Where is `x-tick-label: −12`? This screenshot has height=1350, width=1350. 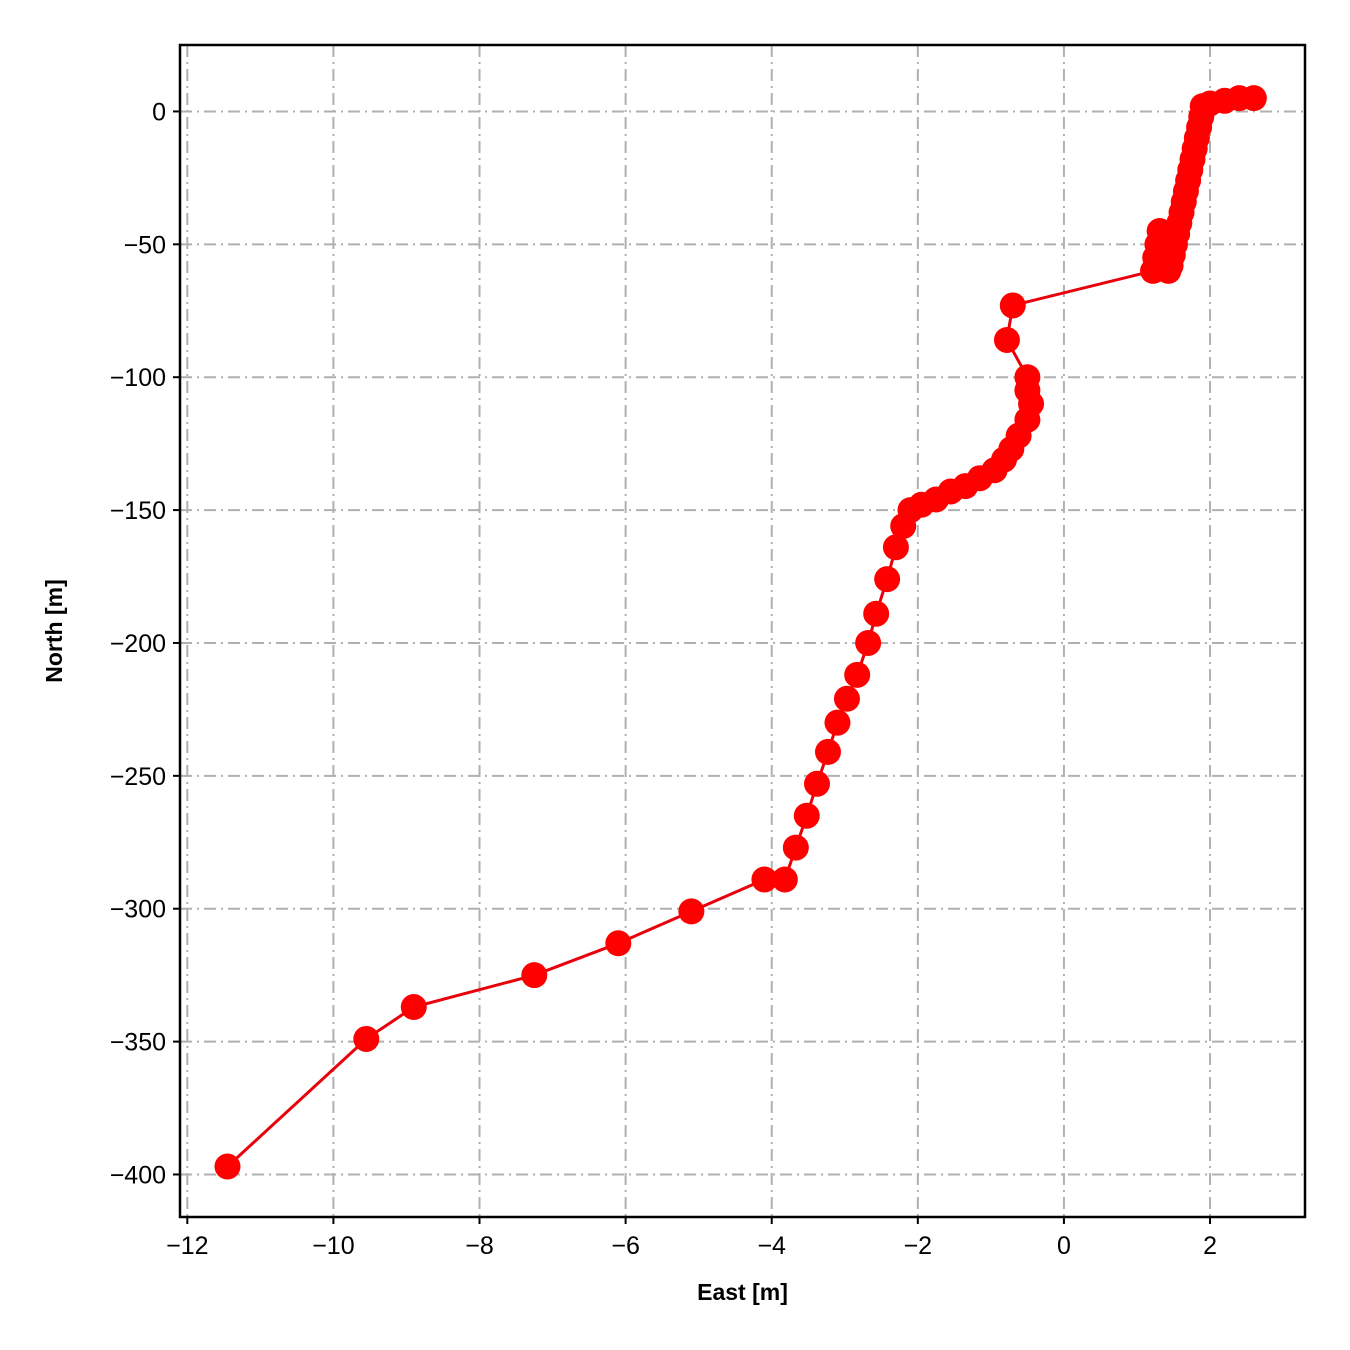 x-tick-label: −12 is located at coordinates (187, 1246).